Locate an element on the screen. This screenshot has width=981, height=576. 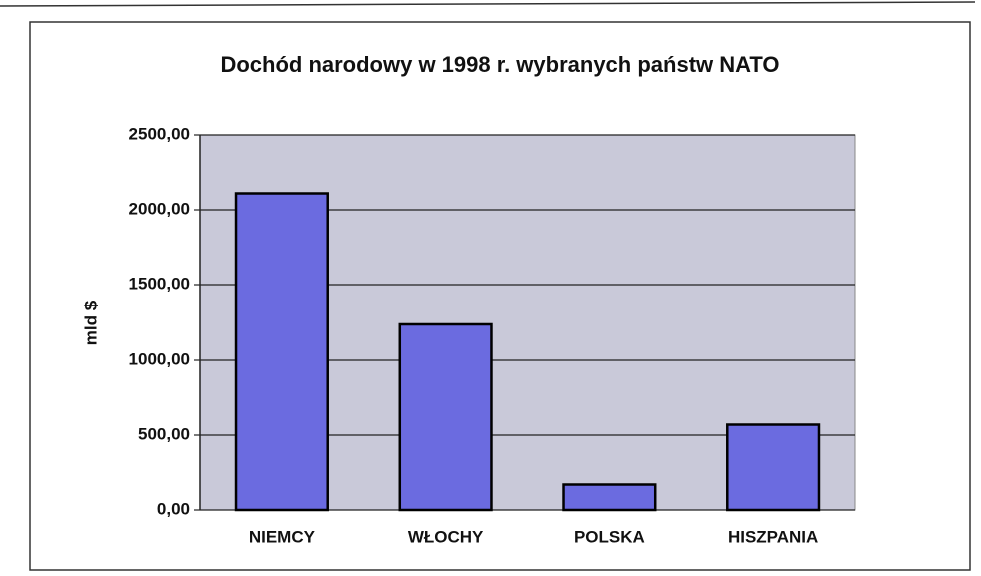
top-frame is located at coordinates (488, 4).